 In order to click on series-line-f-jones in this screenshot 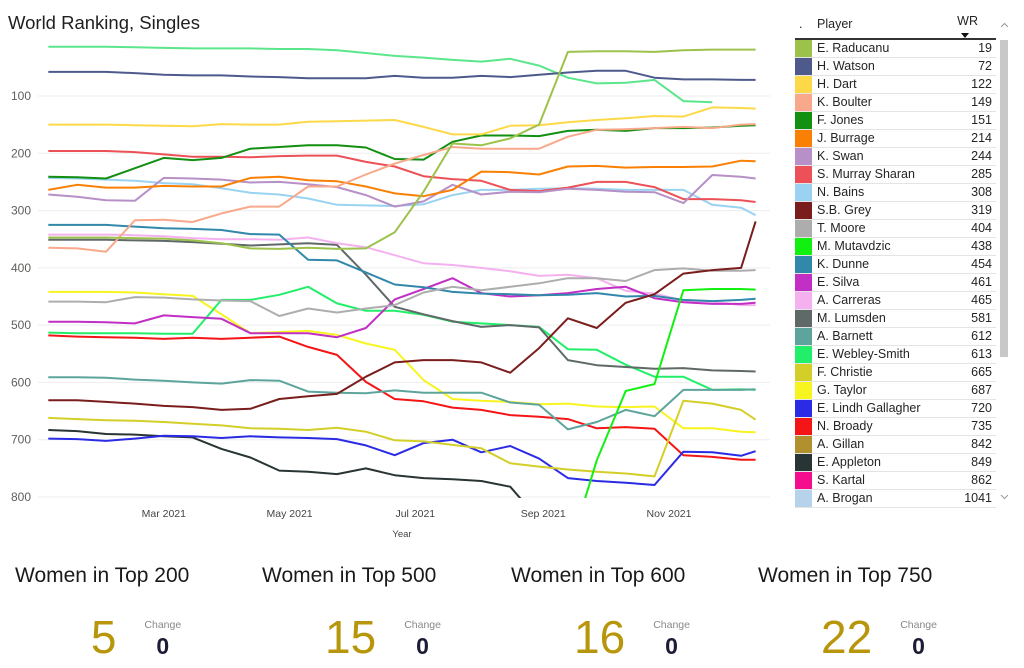, I will do `click(402, 152)`.